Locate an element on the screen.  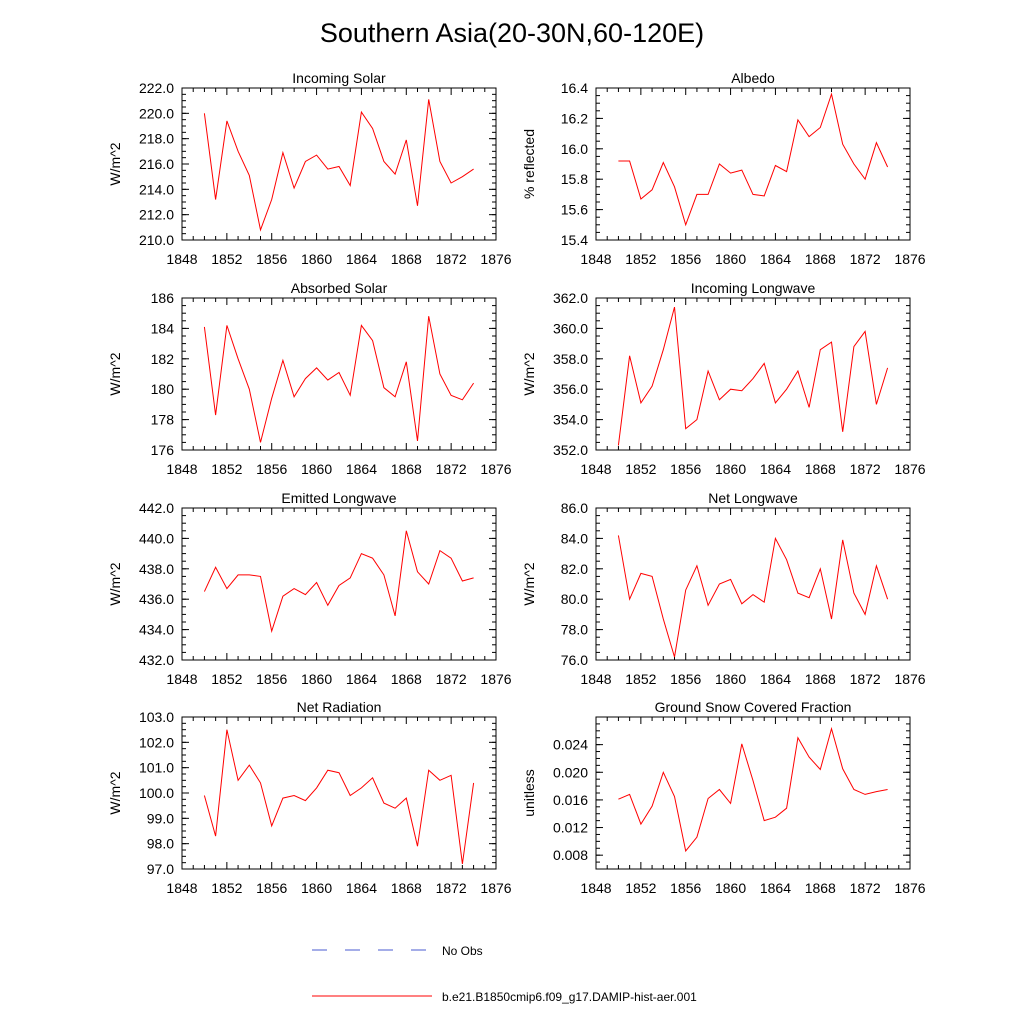
y-tick-label: 0.016 is located at coordinates (570, 800).